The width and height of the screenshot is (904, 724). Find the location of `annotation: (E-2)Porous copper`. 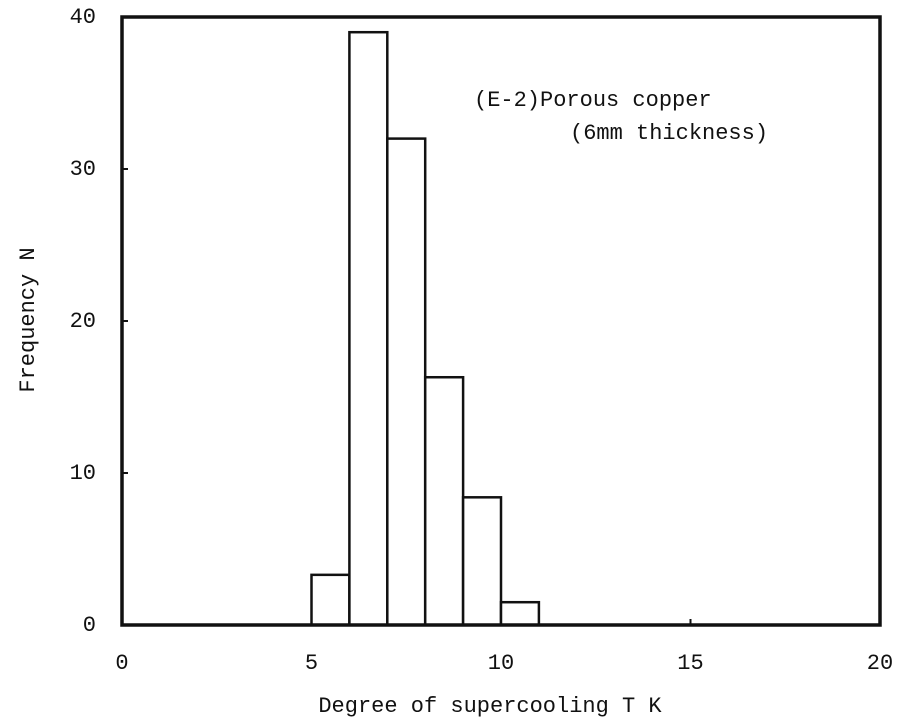

annotation: (E-2)Porous copper is located at coordinates (593, 100).